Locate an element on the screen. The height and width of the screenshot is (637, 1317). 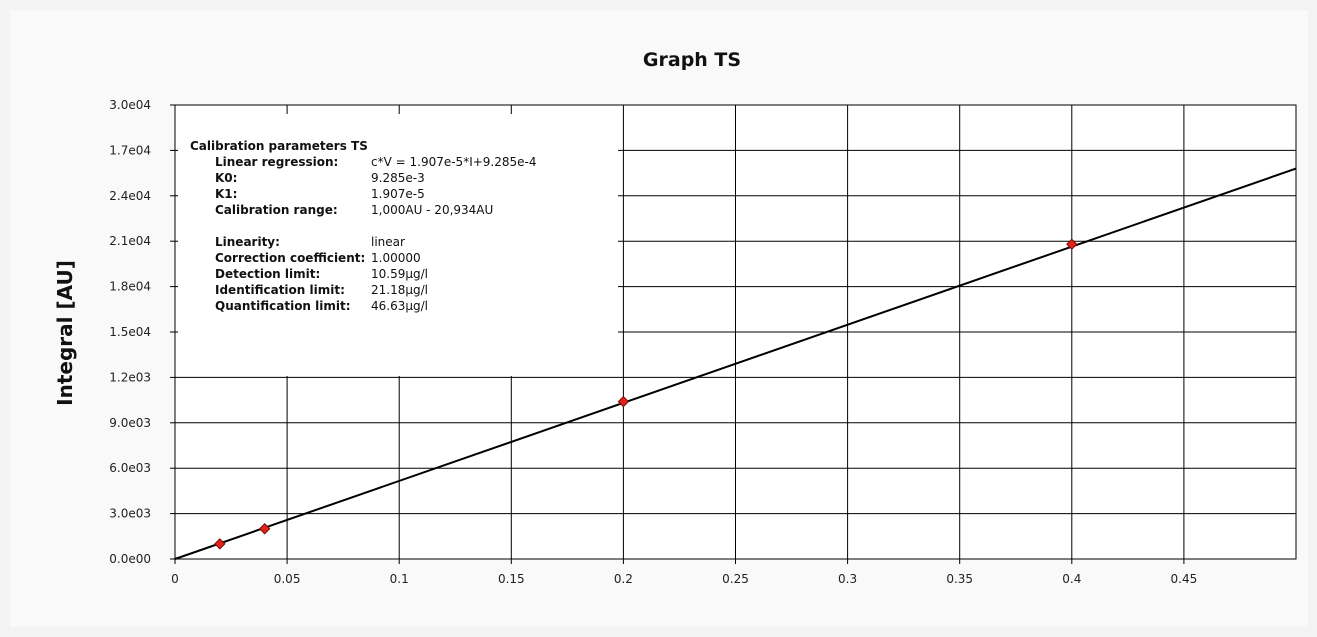
param-value: 9.285e-3 is located at coordinates (398, 178).